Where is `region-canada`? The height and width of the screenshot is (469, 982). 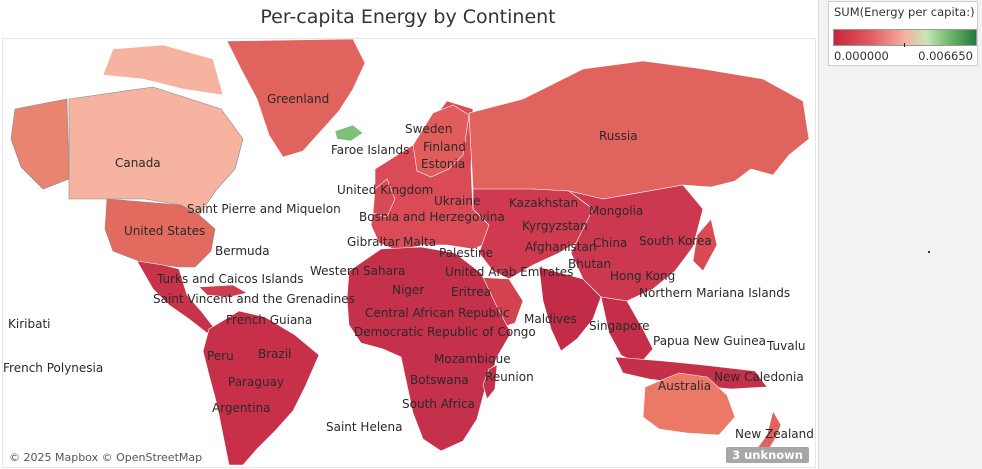
region-canada is located at coordinates (156, 151).